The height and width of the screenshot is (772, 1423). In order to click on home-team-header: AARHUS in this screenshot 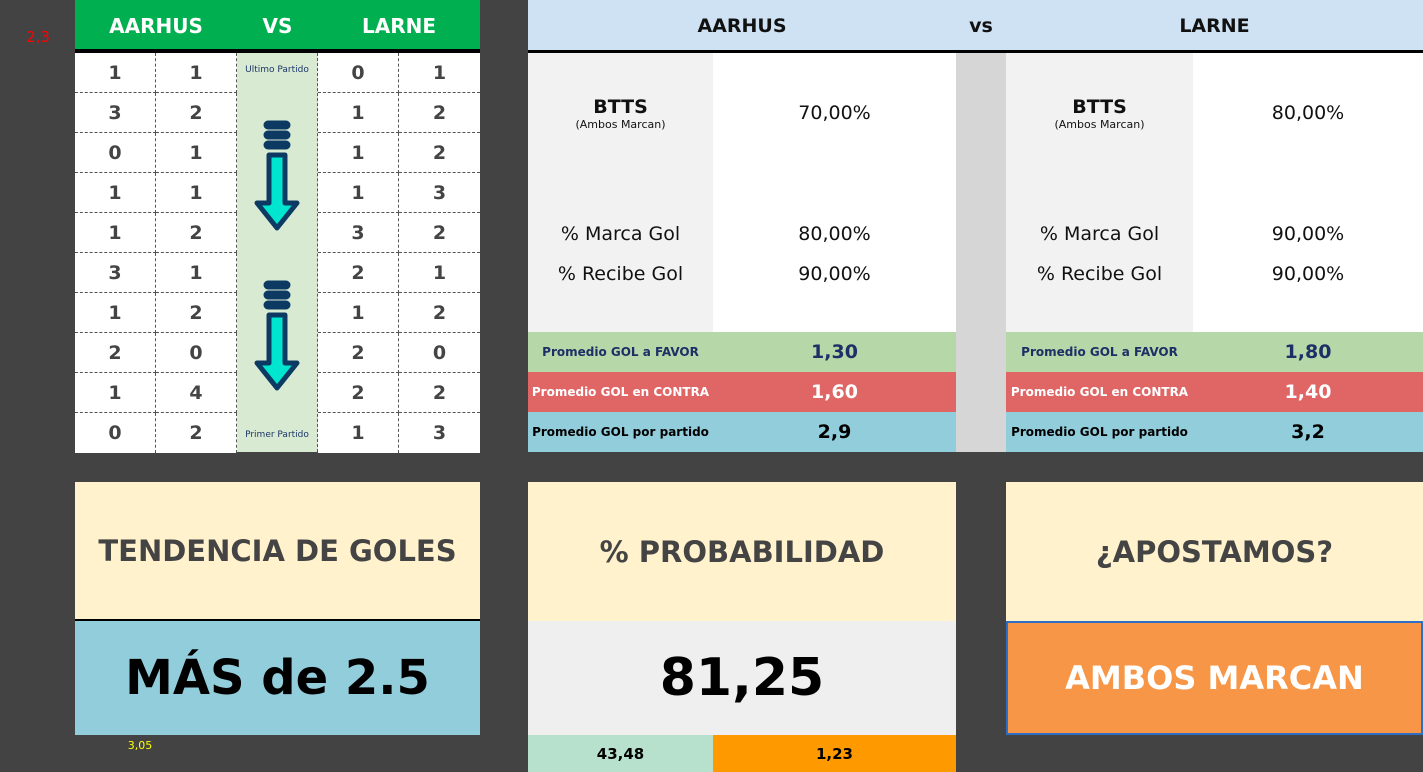, I will do `click(156, 25)`.